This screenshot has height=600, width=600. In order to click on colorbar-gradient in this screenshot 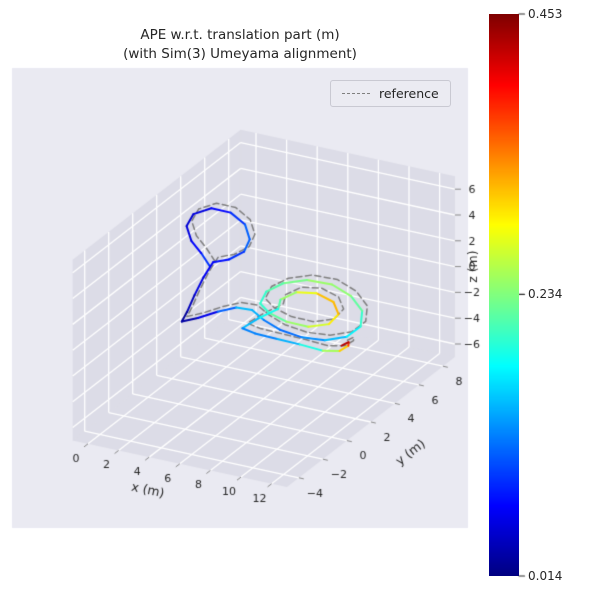, I will do `click(504, 295)`.